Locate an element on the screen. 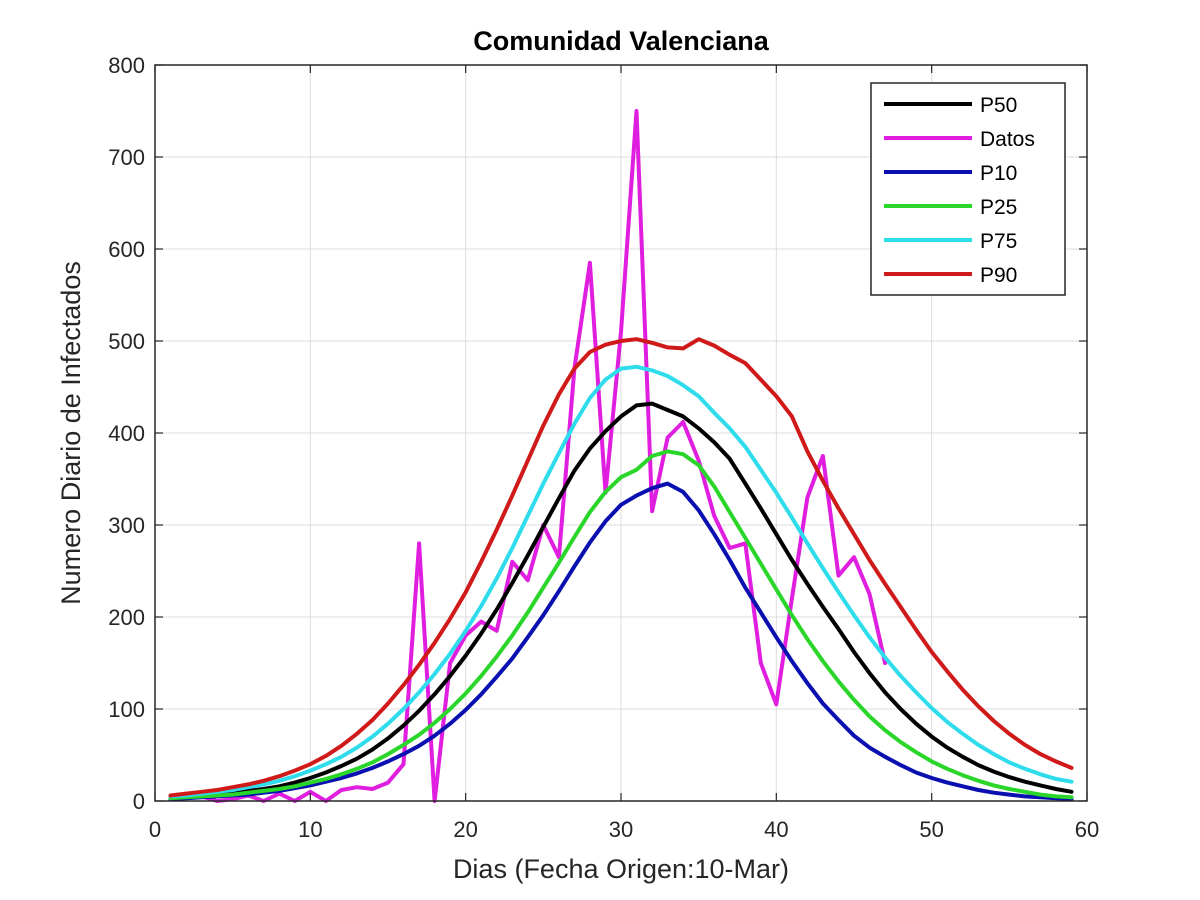 Image resolution: width=1200 pixels, height=900 pixels. x-tick-label: 30 is located at coordinates (621, 829).